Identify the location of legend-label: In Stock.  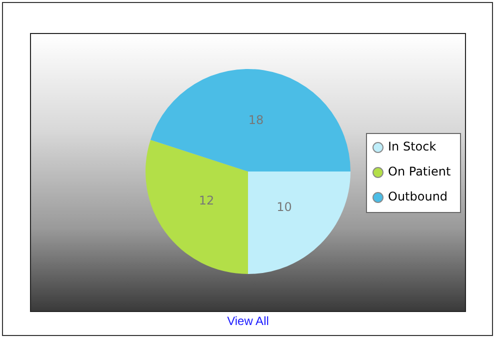
(412, 147).